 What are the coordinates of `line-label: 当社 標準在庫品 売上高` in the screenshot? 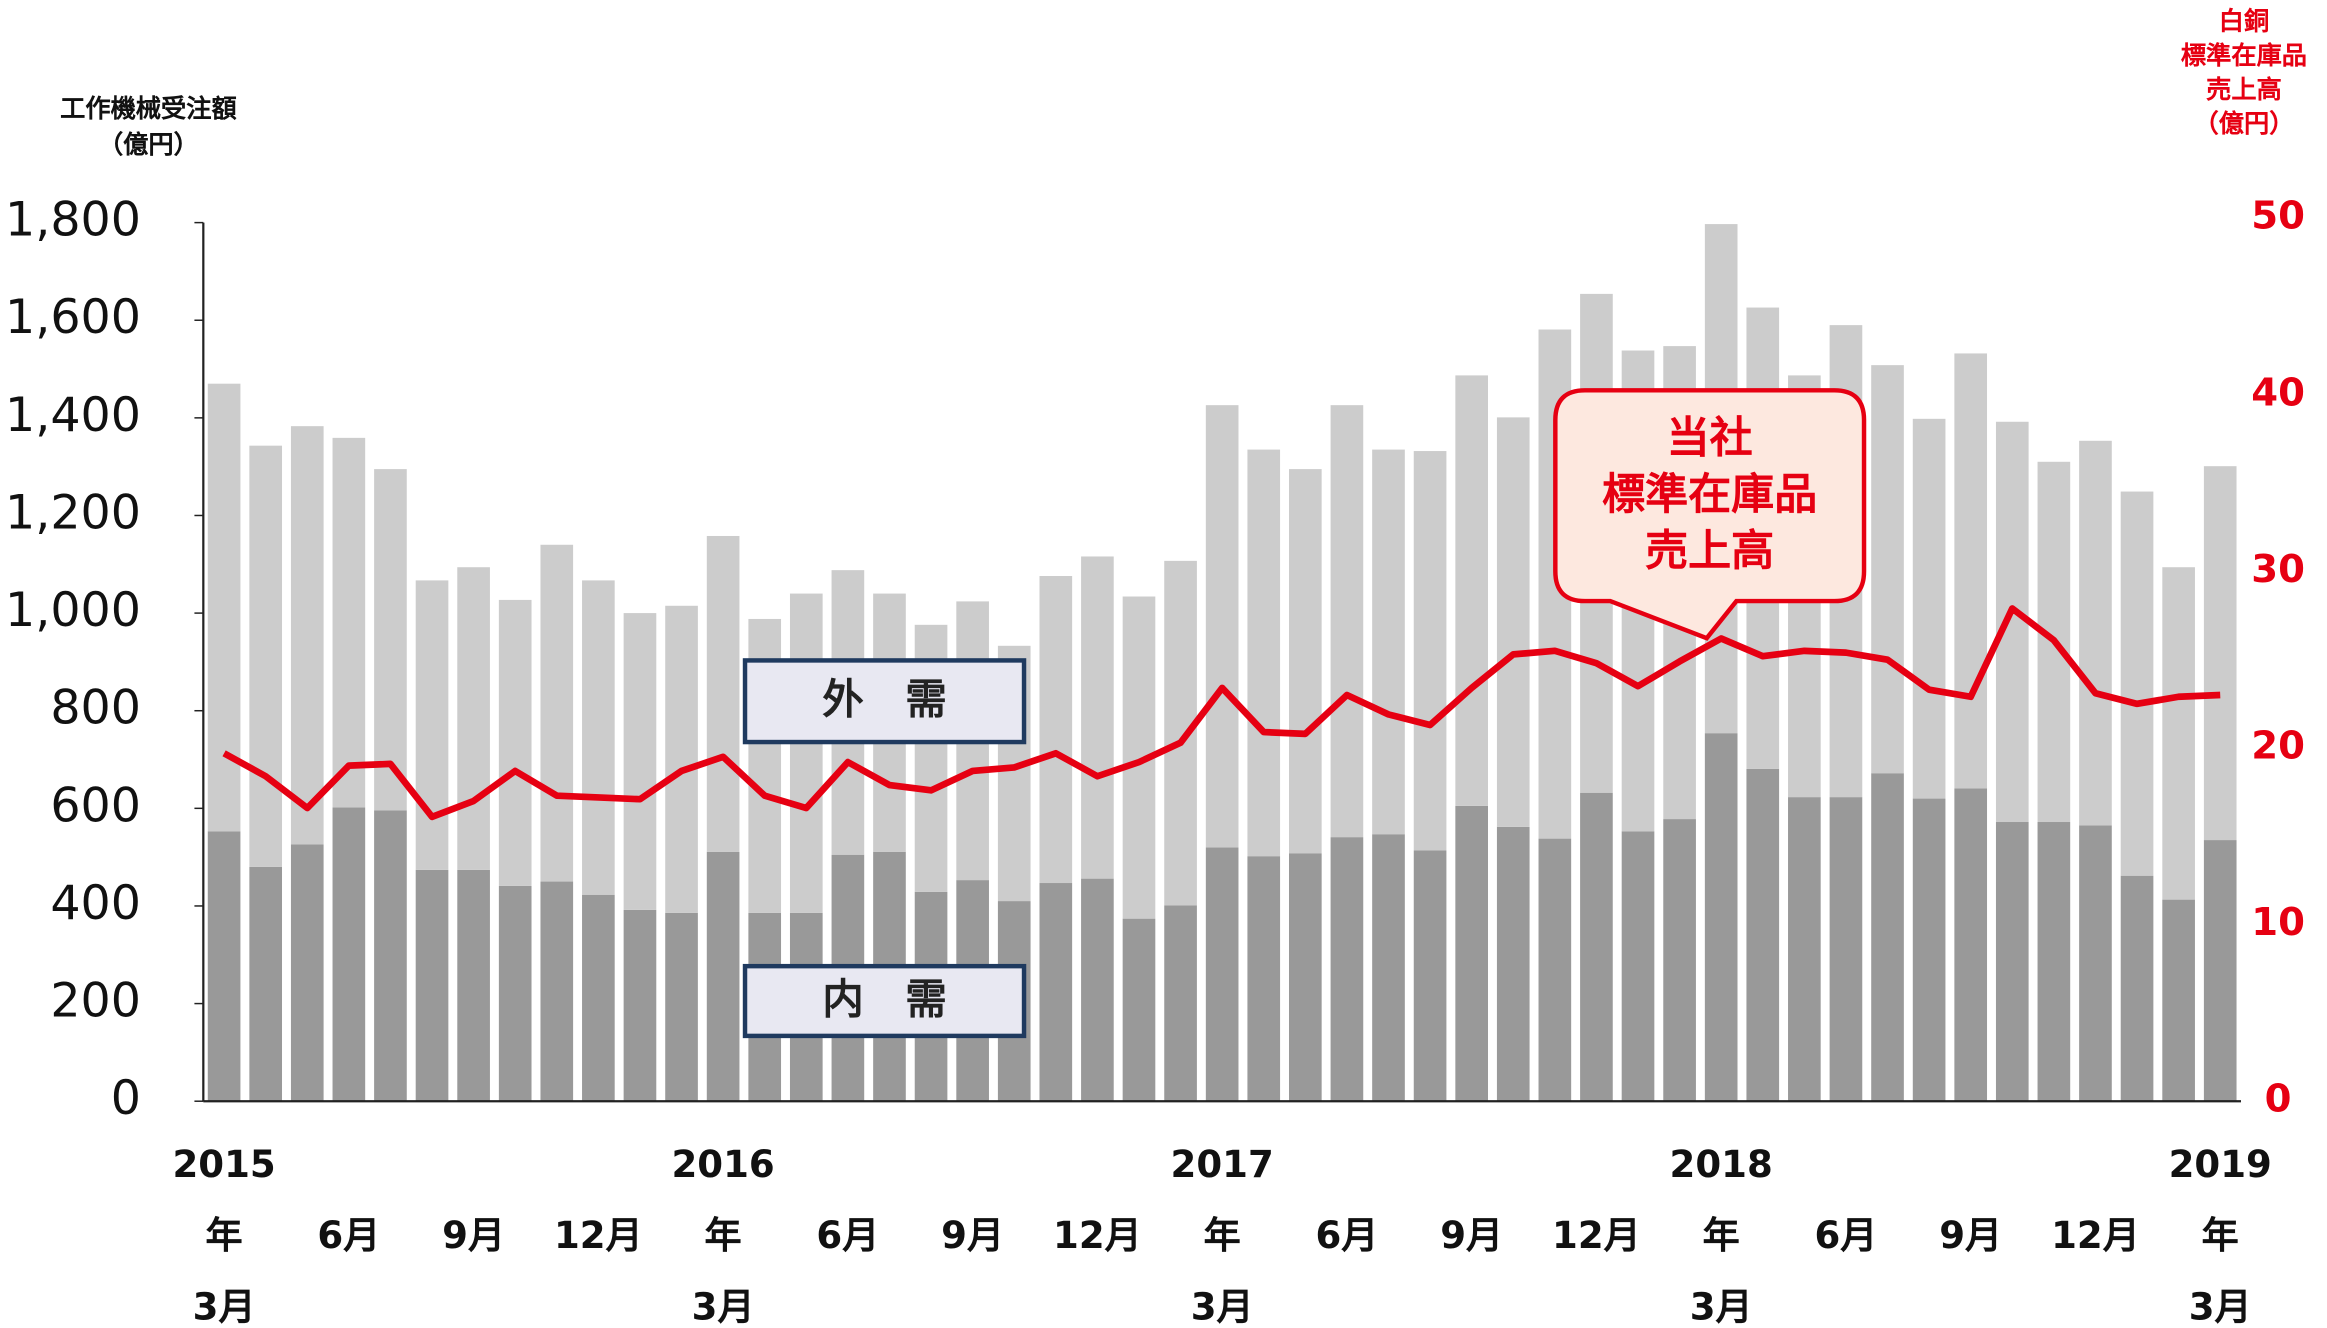 It's located at (1710, 494).